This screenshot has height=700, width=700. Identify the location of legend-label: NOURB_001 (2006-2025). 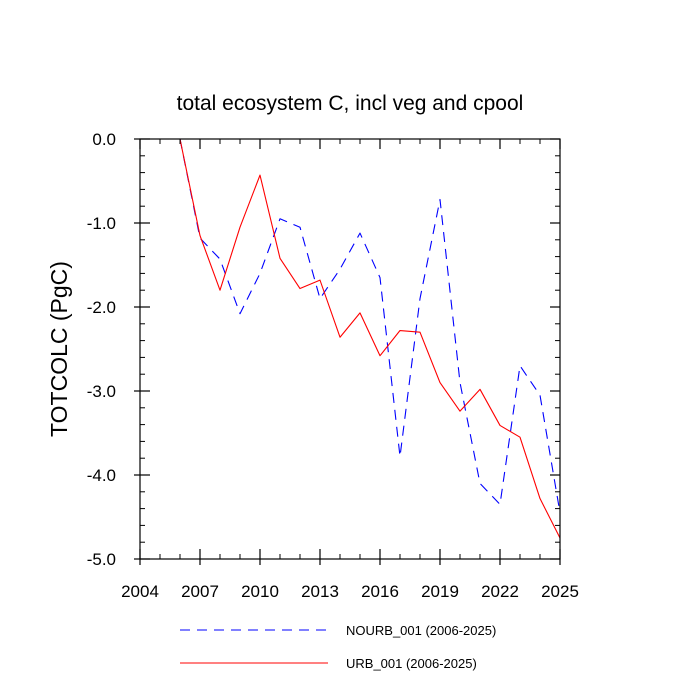
(421, 630).